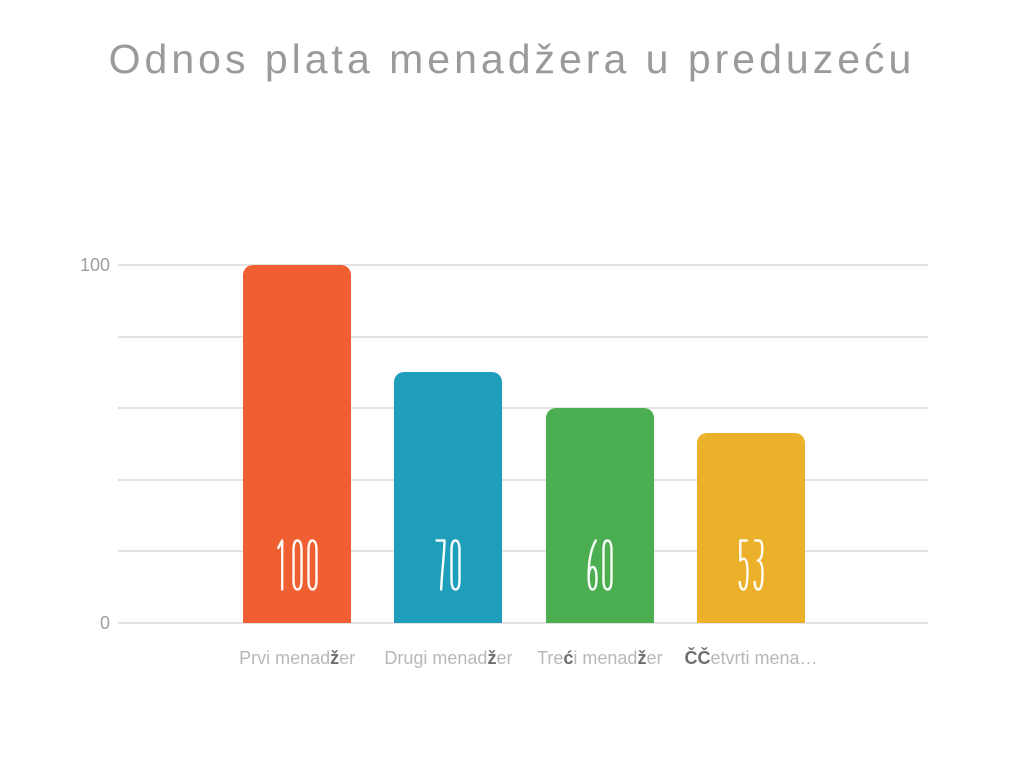 The width and height of the screenshot is (1024, 768). Describe the element at coordinates (285, 658) in the screenshot. I see `category-label-text: Prvi menad` at that location.